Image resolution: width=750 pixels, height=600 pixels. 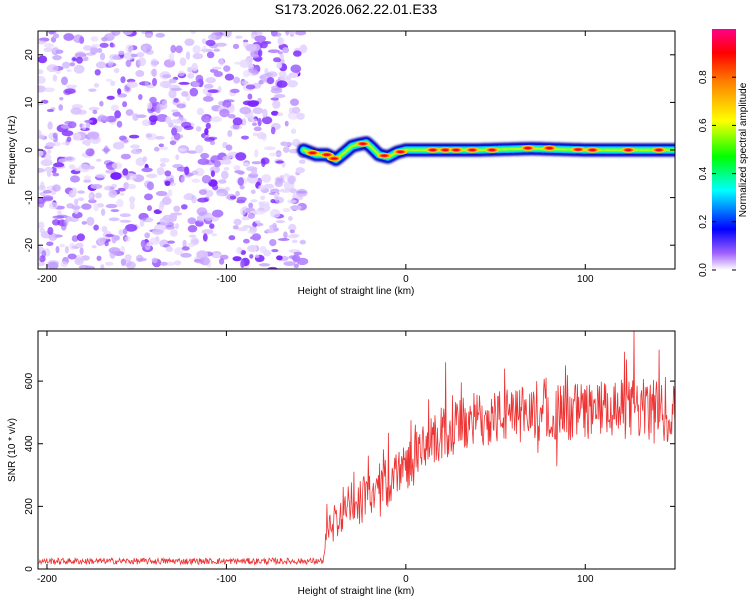 What do you see at coordinates (29, 380) in the screenshot?
I see `snr-y-tick-label: 600` at bounding box center [29, 380].